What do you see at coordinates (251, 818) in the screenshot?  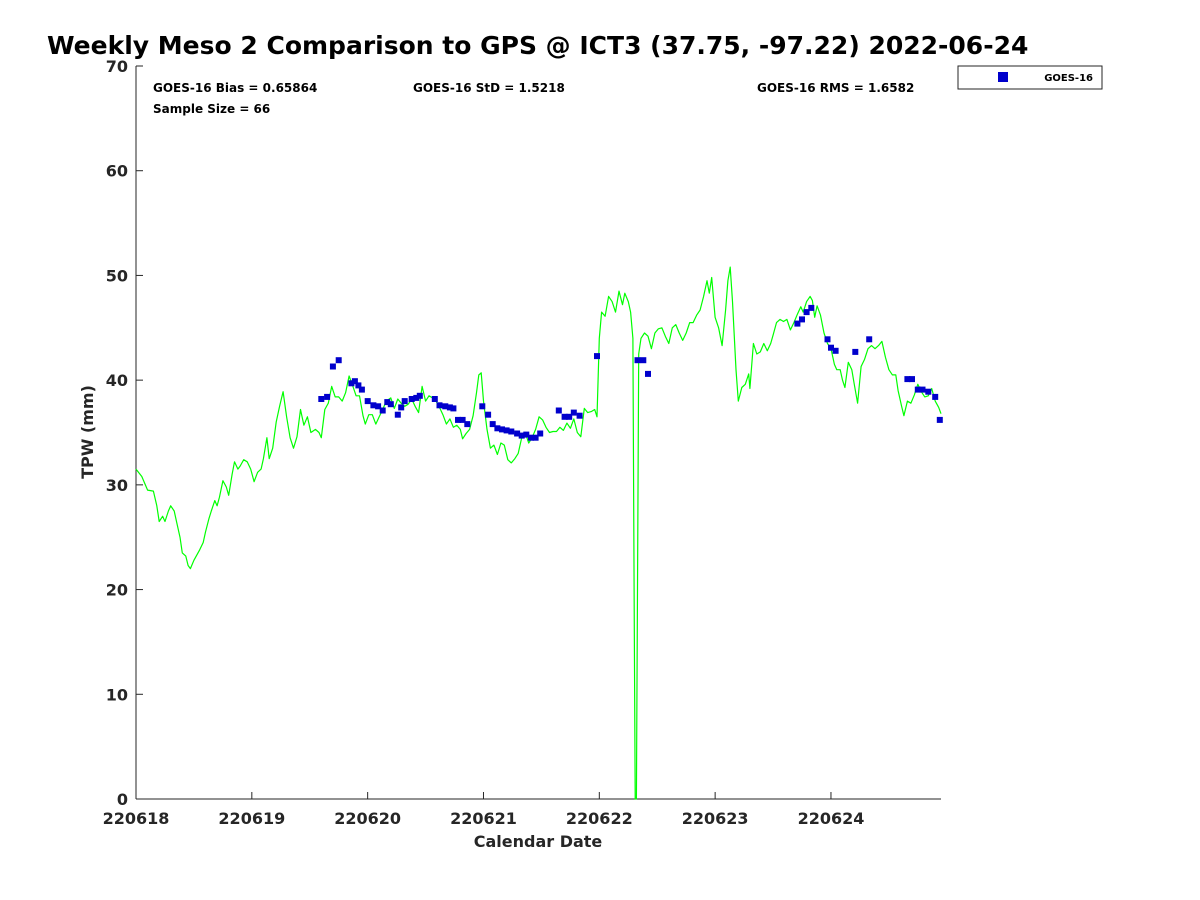 I see `x-tick-label: 220619` at bounding box center [251, 818].